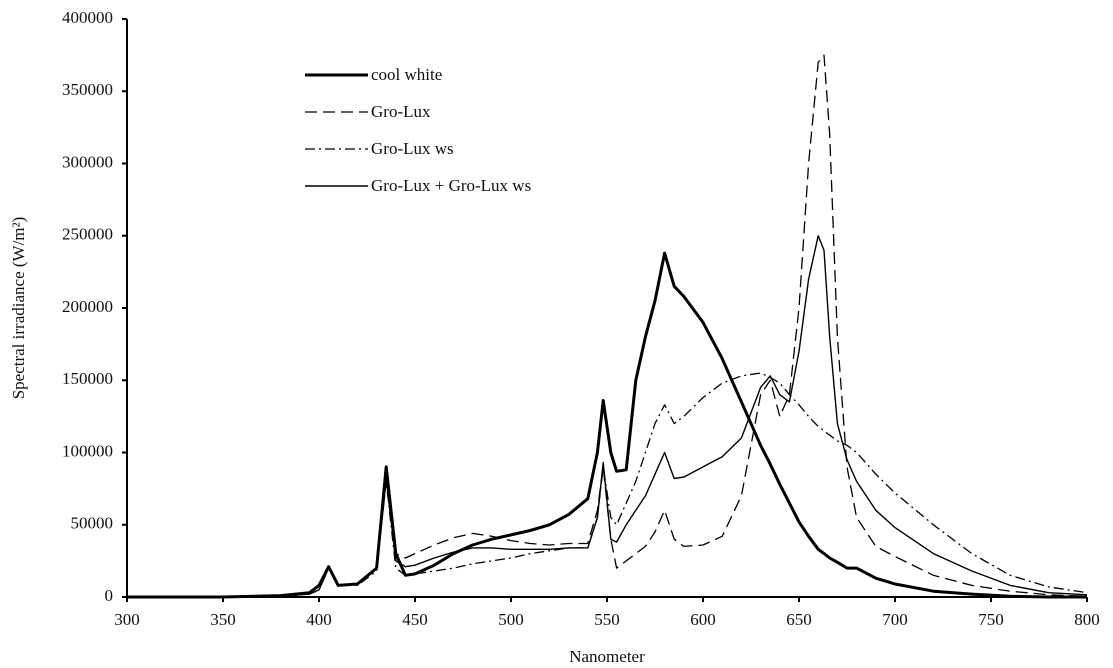 This screenshot has width=1113, height=668. Describe the element at coordinates (87, 17) in the screenshot. I see `y-tick-label: 400000` at that location.